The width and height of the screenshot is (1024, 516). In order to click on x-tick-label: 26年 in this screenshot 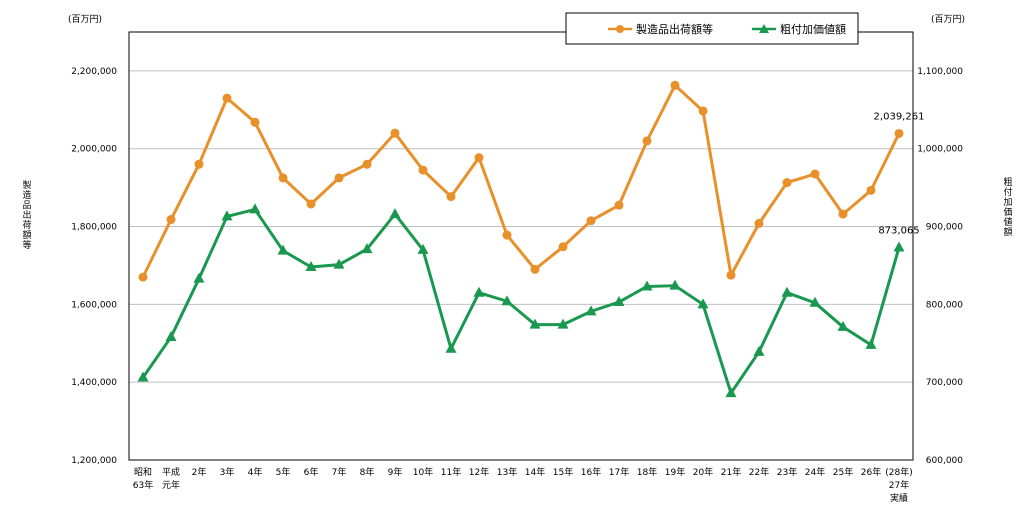, I will do `click(871, 472)`.